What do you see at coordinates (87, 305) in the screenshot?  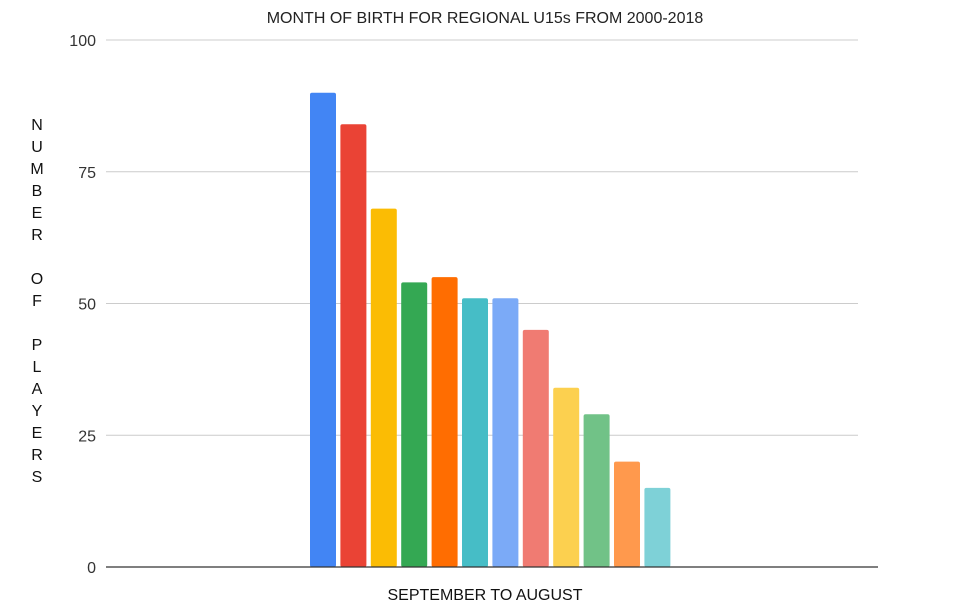 I see `y-tick-label: 50` at bounding box center [87, 305].